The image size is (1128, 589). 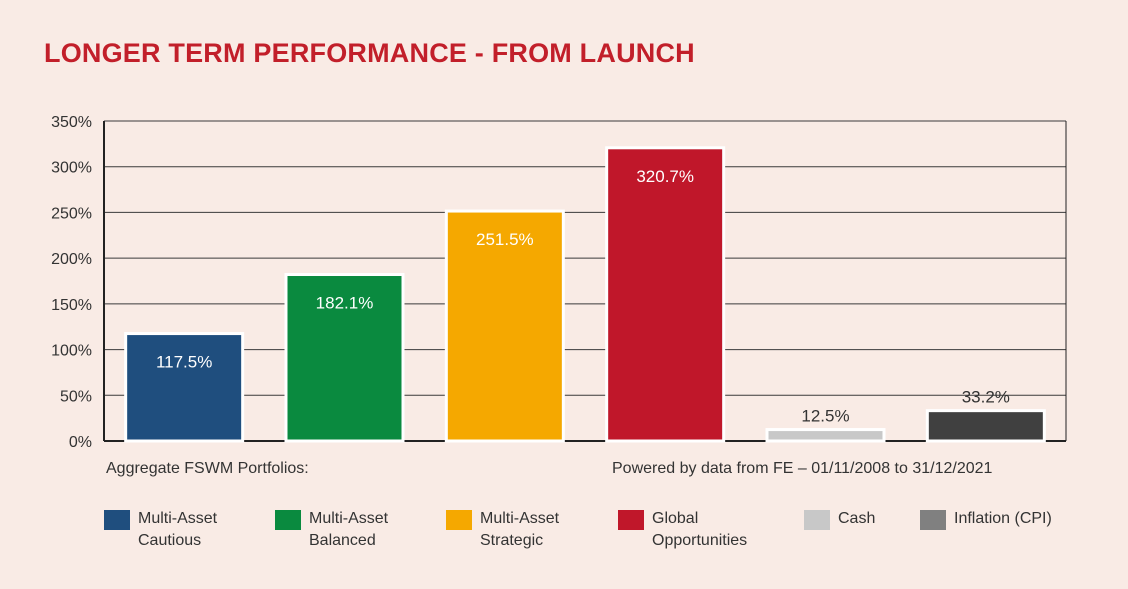 What do you see at coordinates (71, 213) in the screenshot?
I see `y-tick-label: 250%` at bounding box center [71, 213].